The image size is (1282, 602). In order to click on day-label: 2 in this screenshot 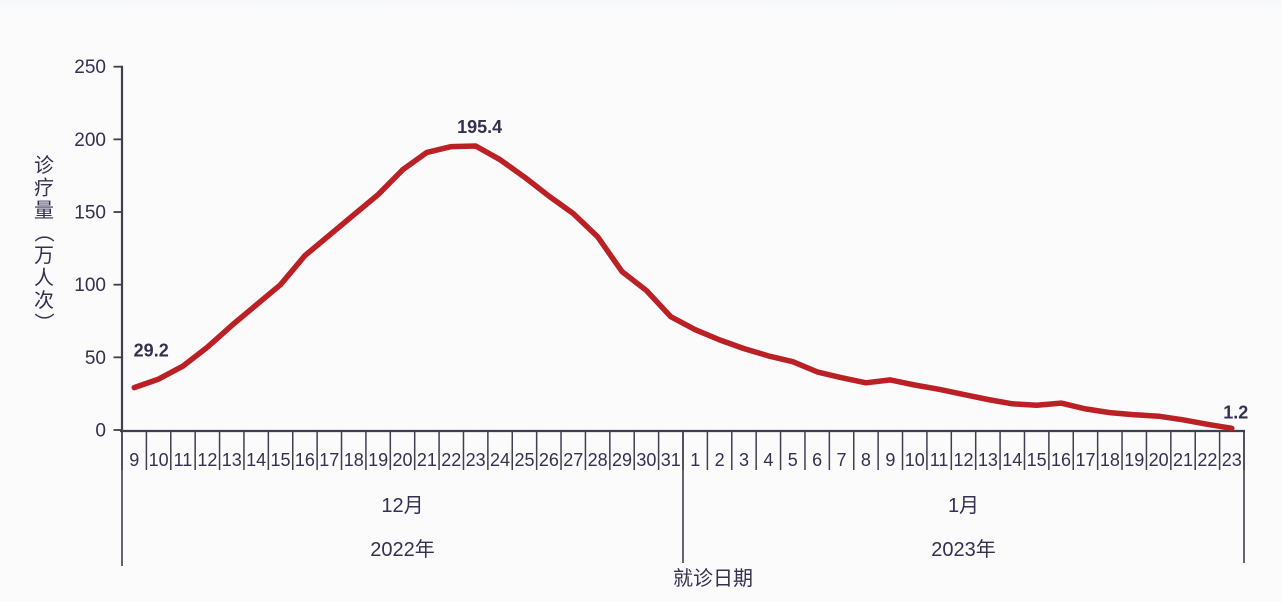, I will do `click(720, 460)`.